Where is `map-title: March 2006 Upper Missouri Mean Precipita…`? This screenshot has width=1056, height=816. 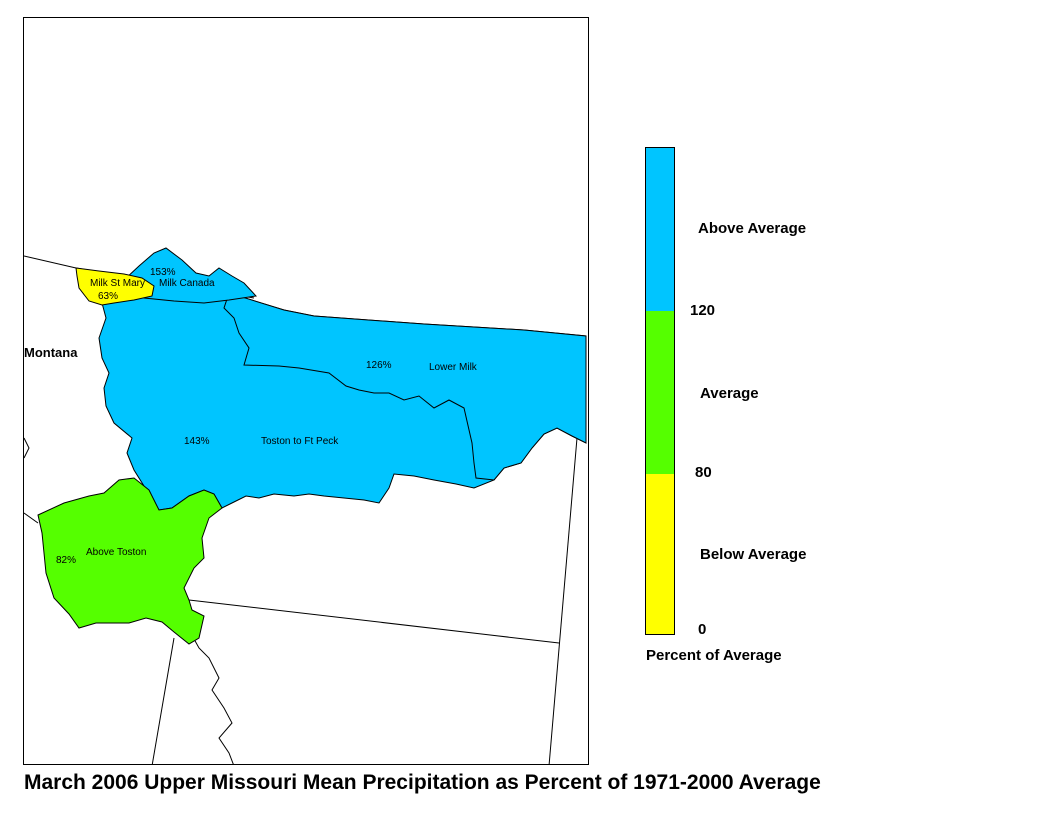 map-title: March 2006 Upper Missouri Mean Precipita… is located at coordinates (422, 782).